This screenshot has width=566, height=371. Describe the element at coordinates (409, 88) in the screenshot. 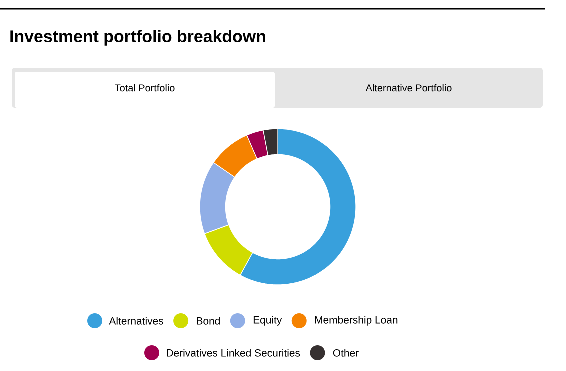

I see `text: Alternative Portfolio` at that location.